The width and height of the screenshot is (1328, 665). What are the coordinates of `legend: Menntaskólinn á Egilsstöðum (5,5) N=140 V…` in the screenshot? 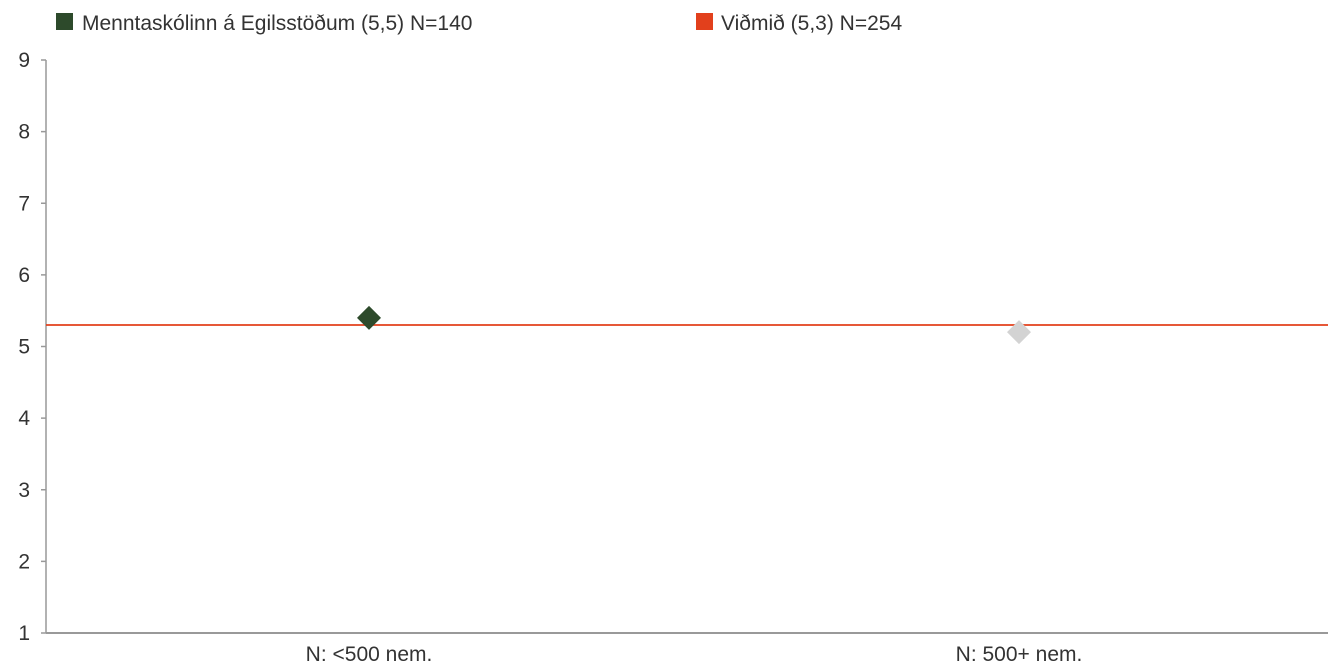 It's located at (479, 23).